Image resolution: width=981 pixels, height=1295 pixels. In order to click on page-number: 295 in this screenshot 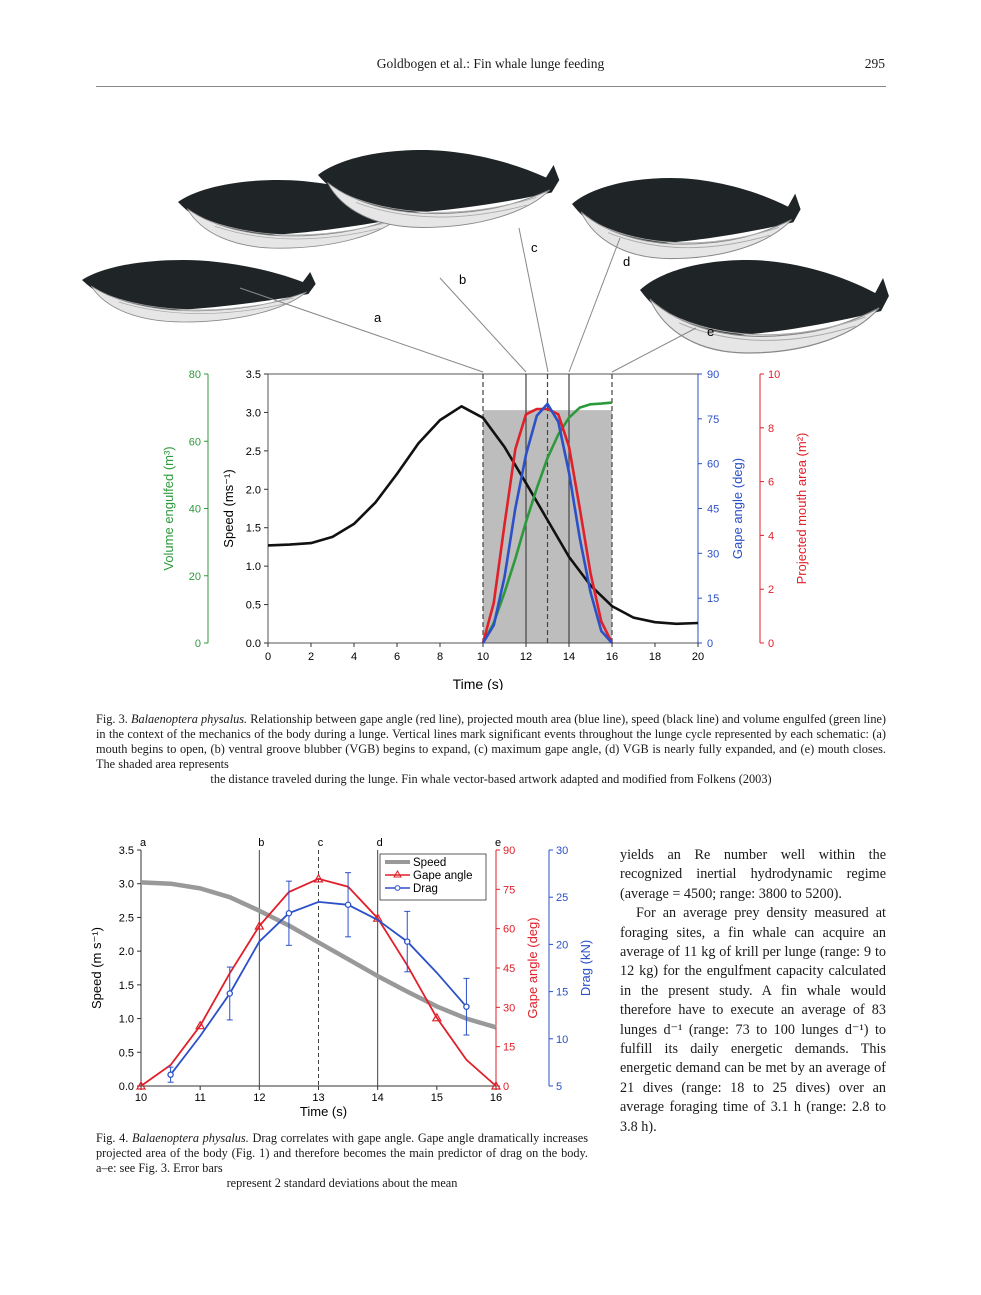, I will do `click(874, 63)`.